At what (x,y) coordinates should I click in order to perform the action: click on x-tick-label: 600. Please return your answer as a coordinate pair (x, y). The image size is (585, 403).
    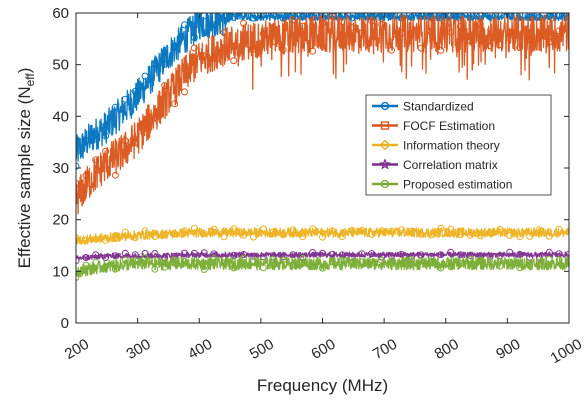
    Looking at the image, I should click on (323, 349).